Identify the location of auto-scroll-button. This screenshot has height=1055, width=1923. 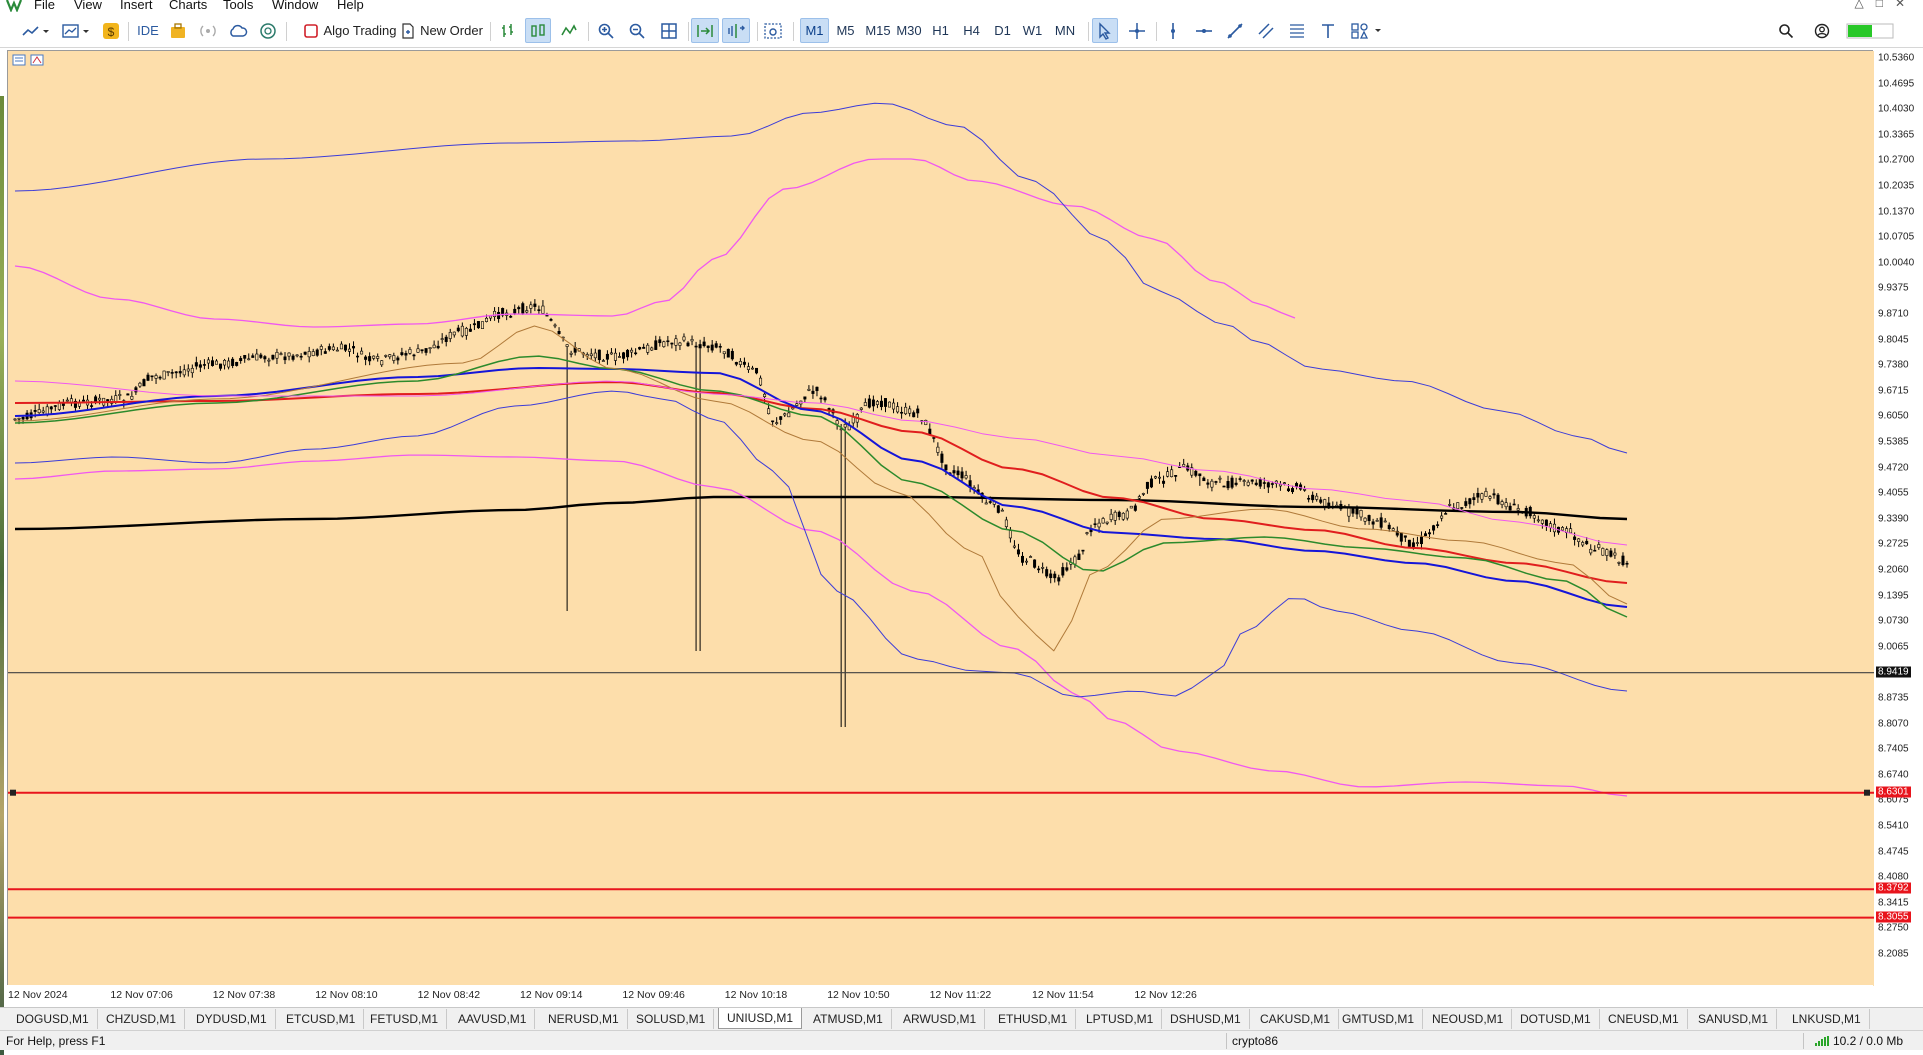
(705, 30).